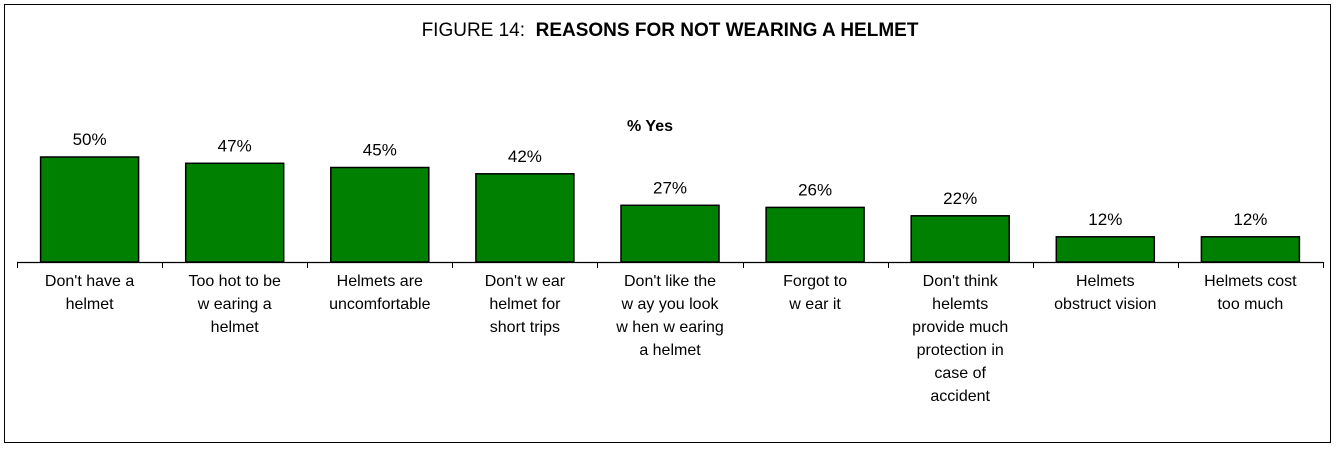 The height and width of the screenshot is (449, 1340). I want to click on x-tick-label-line: w earing a, so click(234, 304).